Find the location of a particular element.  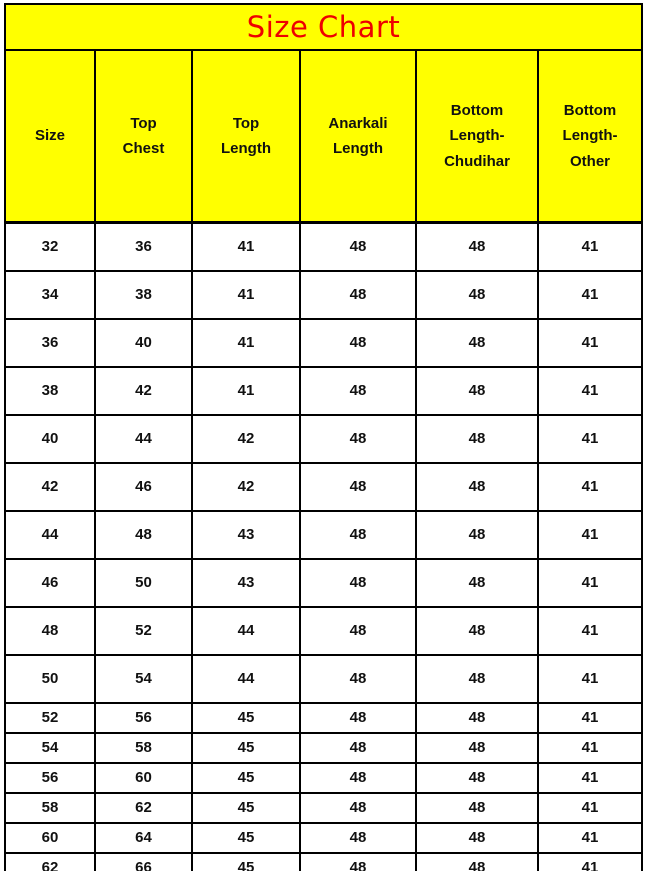

table-cell: 64 is located at coordinates (143, 837).